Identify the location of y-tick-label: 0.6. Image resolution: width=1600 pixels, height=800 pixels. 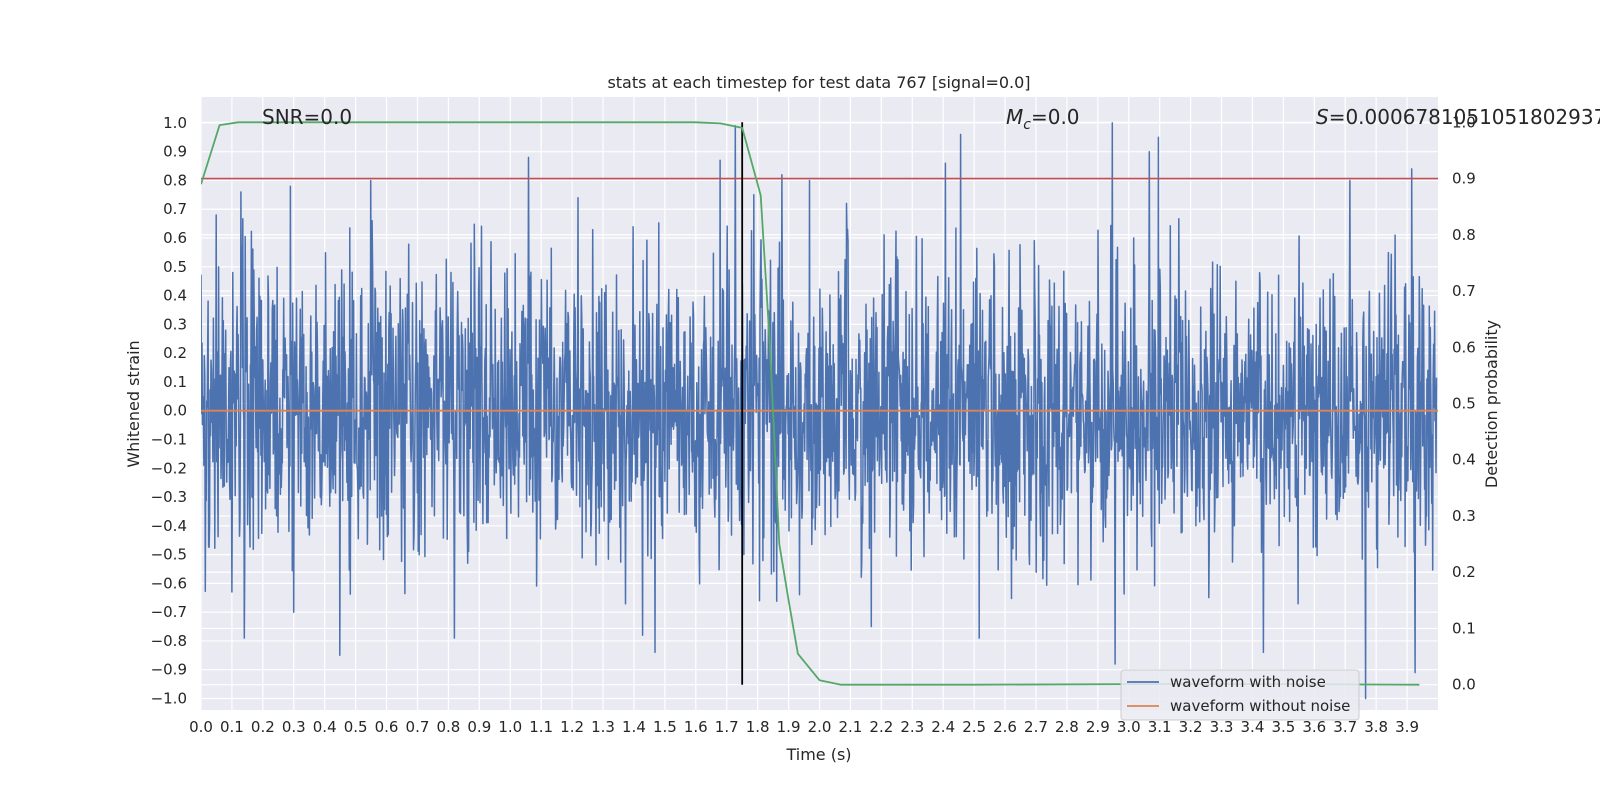
(175, 238).